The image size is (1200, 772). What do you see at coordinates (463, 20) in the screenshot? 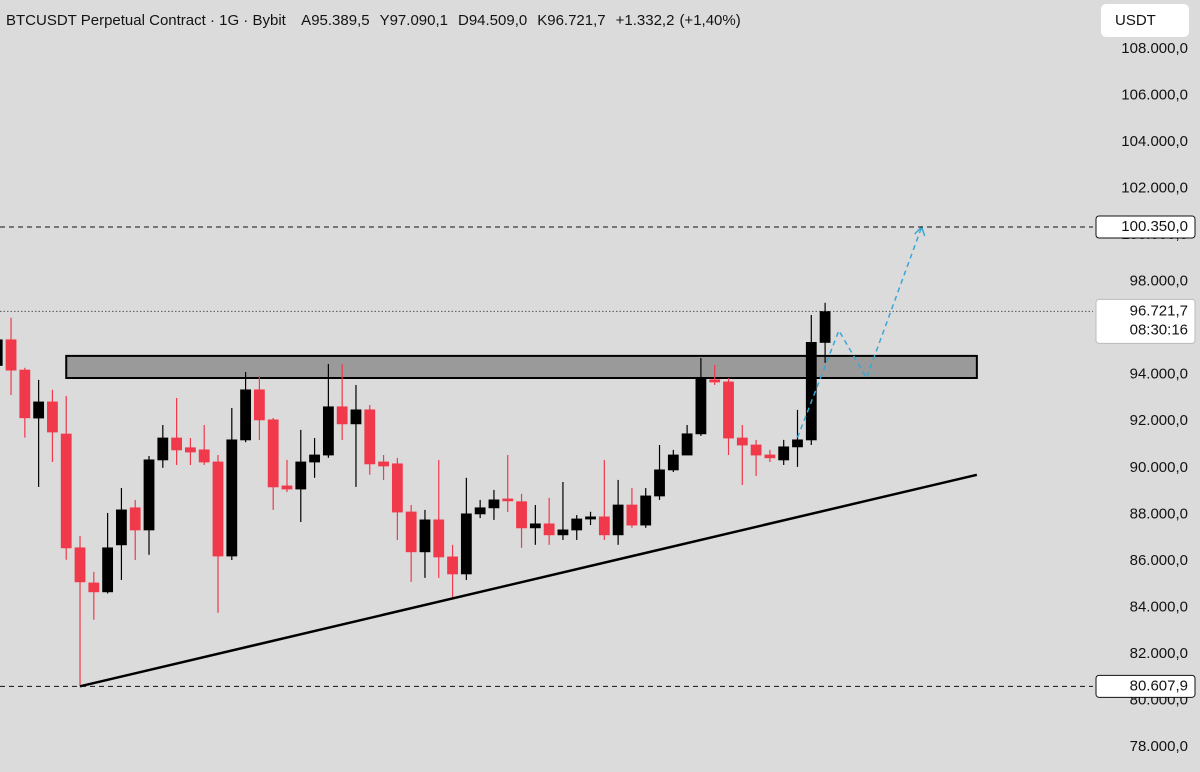
I see `ohlc-key: D` at bounding box center [463, 20].